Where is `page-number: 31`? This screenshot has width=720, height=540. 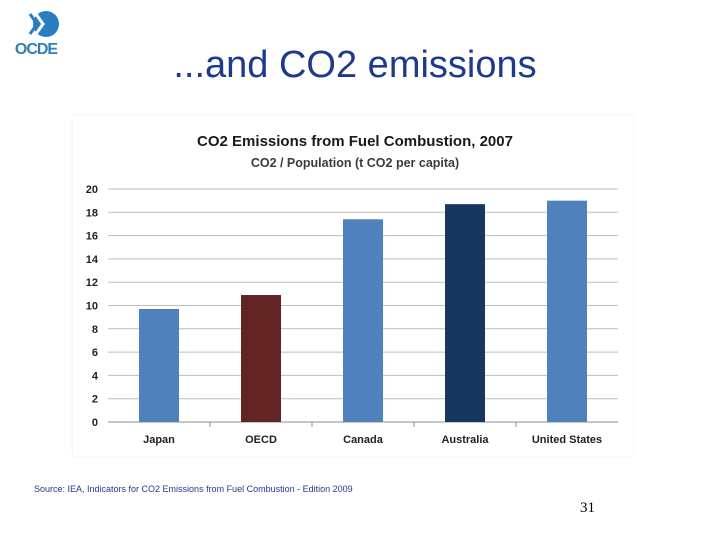 page-number: 31 is located at coordinates (587, 508).